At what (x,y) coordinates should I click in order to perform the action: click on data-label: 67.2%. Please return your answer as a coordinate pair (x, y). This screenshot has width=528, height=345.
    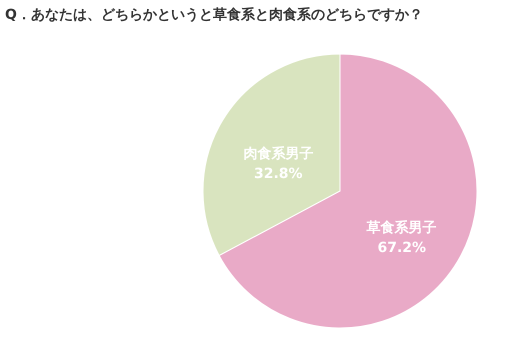
    Looking at the image, I should click on (401, 248).